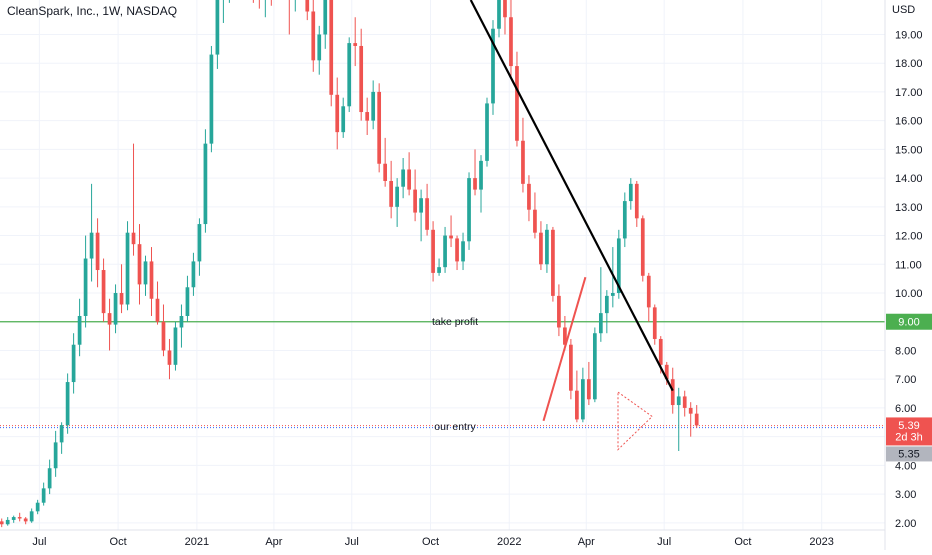 Image resolution: width=932 pixels, height=555 pixels. I want to click on support-trendline, so click(564, 349).